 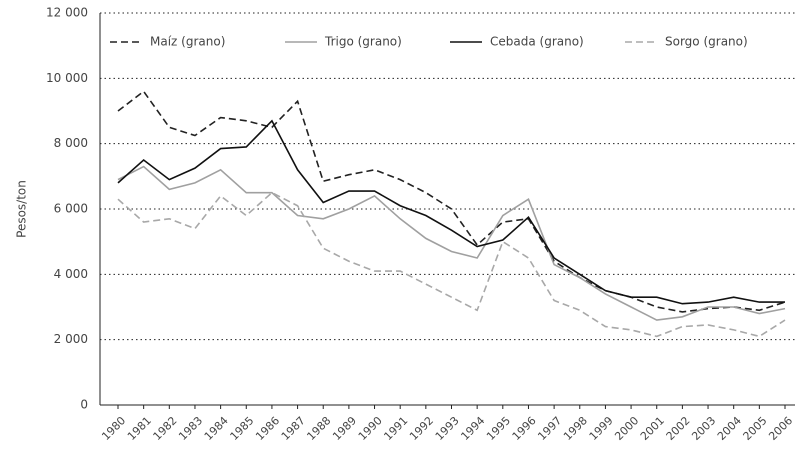 What do you see at coordinates (498, 428) in the screenshot?
I see `x-tick-label: 1995` at bounding box center [498, 428].